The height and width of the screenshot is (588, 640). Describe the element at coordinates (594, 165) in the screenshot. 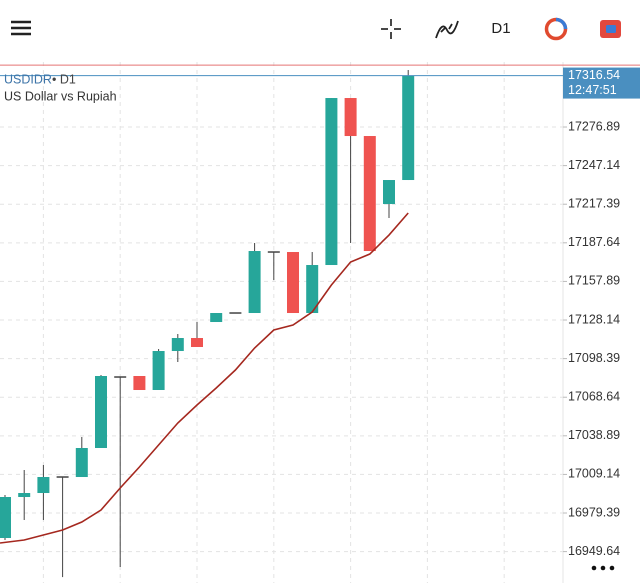

I see `y-tick-label: 17247.14` at that location.